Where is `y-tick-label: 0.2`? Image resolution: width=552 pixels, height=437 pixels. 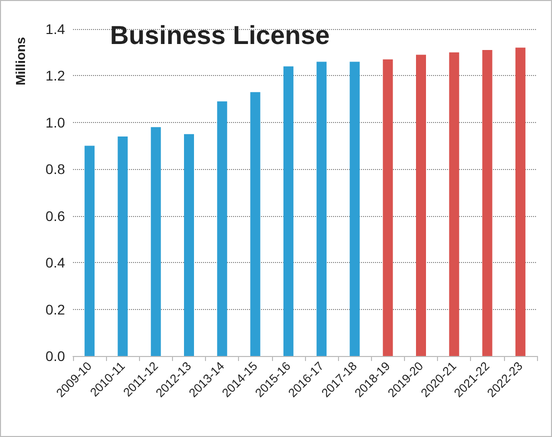
y-tick-label: 0.2 is located at coordinates (56, 309).